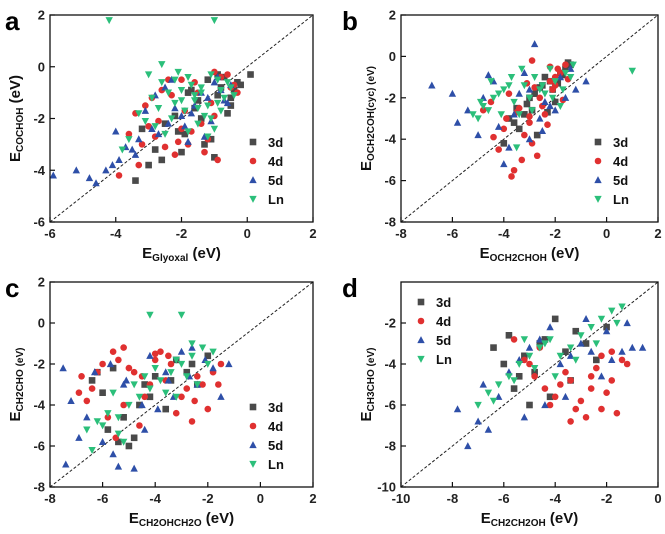  I want to click on y-tick-label: -4, so click(390, 139).